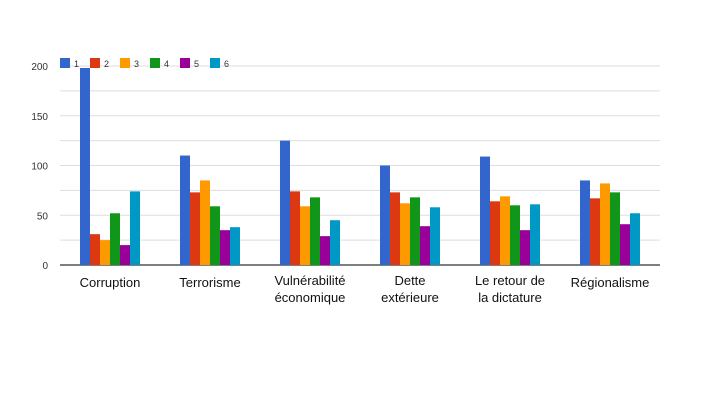  Describe the element at coordinates (45, 266) in the screenshot. I see `y-tick-label: 0` at that location.